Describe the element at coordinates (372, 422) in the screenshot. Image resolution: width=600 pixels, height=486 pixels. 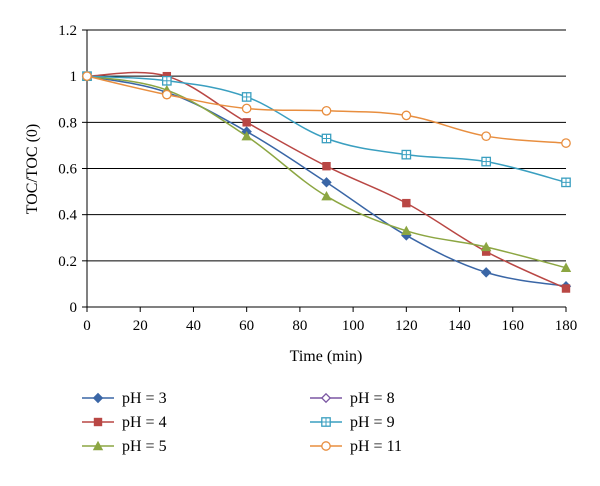
I see `legend-label-4: pH = 9` at that location.